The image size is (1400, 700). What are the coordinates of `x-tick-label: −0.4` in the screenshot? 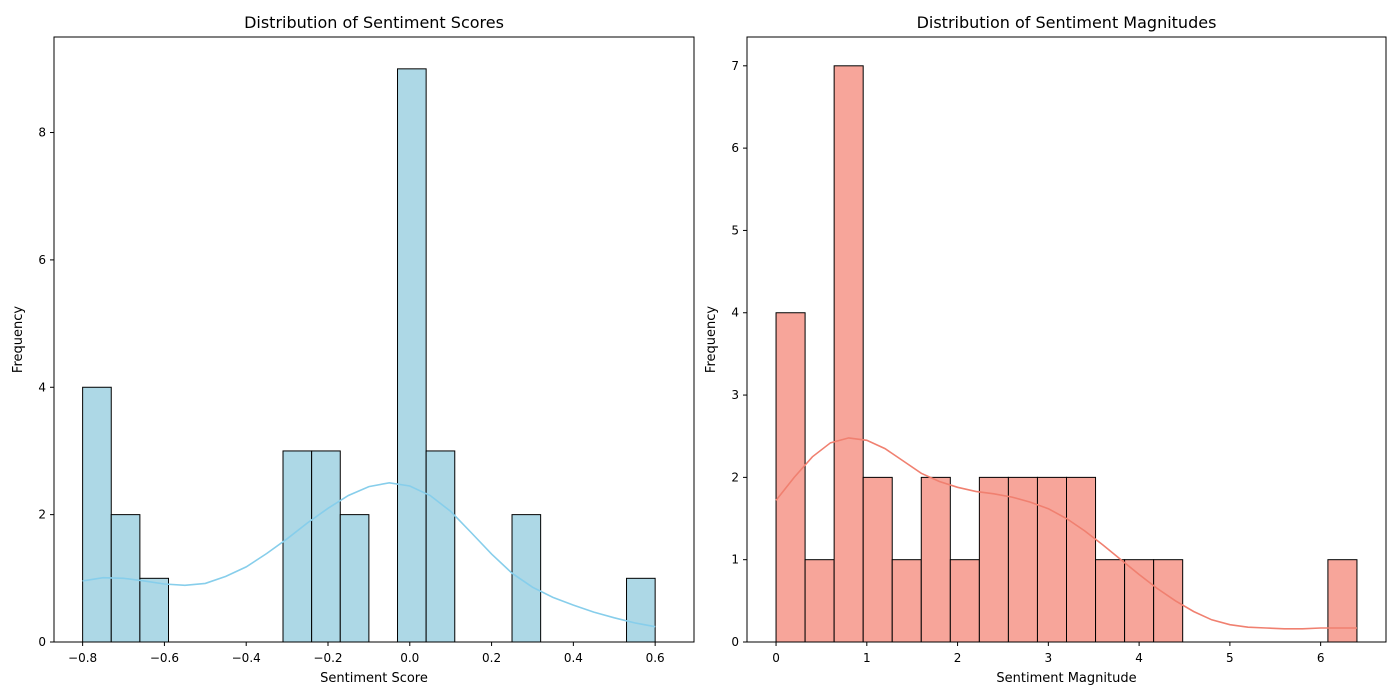 It's located at (246, 658).